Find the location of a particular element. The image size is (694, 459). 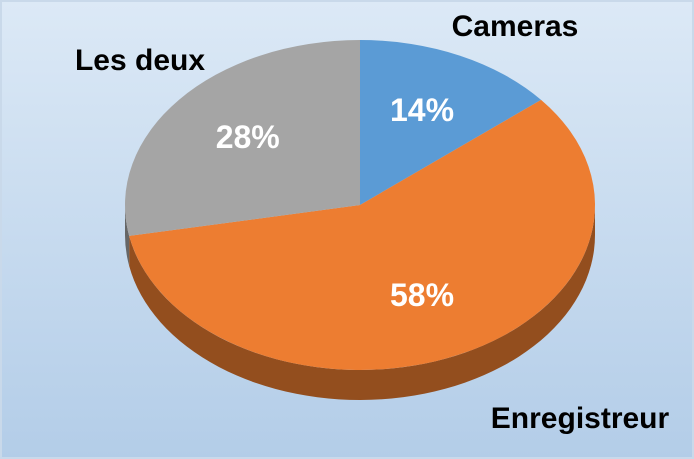

data-label: 28% is located at coordinates (248, 137).